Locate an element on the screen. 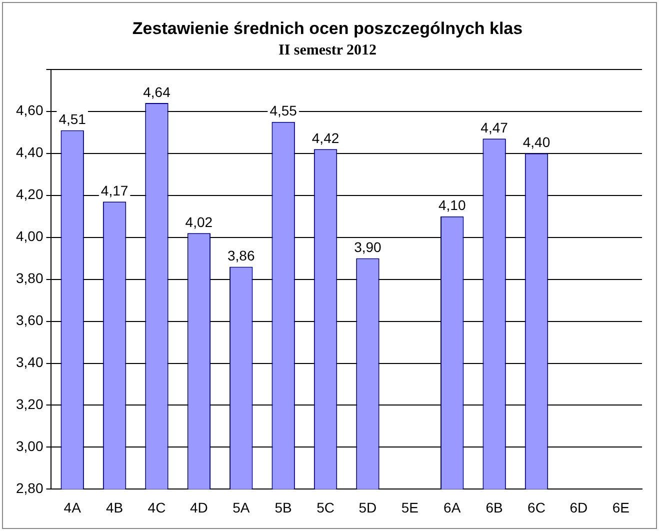 The image size is (659, 531). x-tick-label: 6D is located at coordinates (579, 507).